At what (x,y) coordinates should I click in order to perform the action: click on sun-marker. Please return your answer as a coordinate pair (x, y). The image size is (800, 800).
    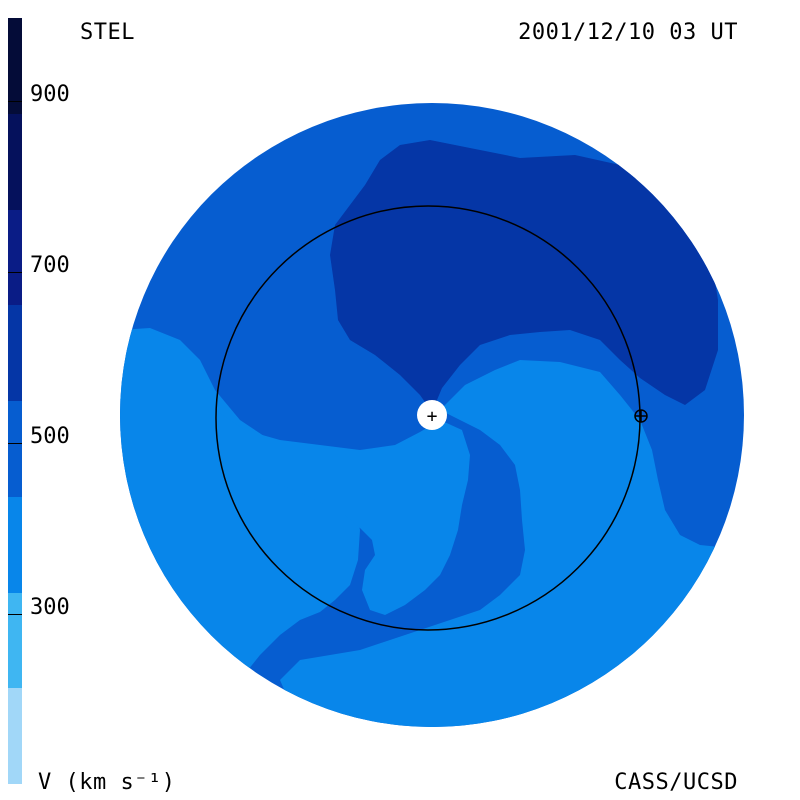
    Looking at the image, I should click on (432, 415).